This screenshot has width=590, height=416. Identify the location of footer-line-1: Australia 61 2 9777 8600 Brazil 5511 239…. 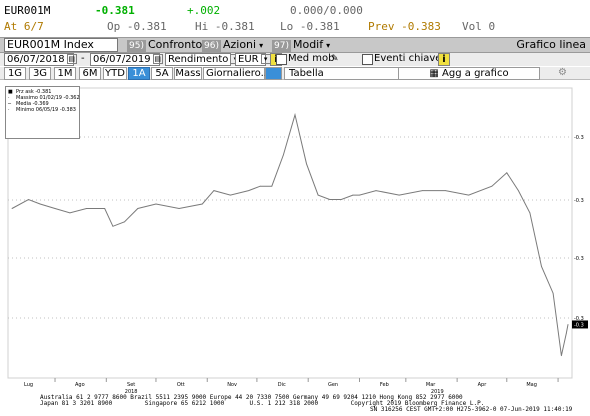
(251, 397).